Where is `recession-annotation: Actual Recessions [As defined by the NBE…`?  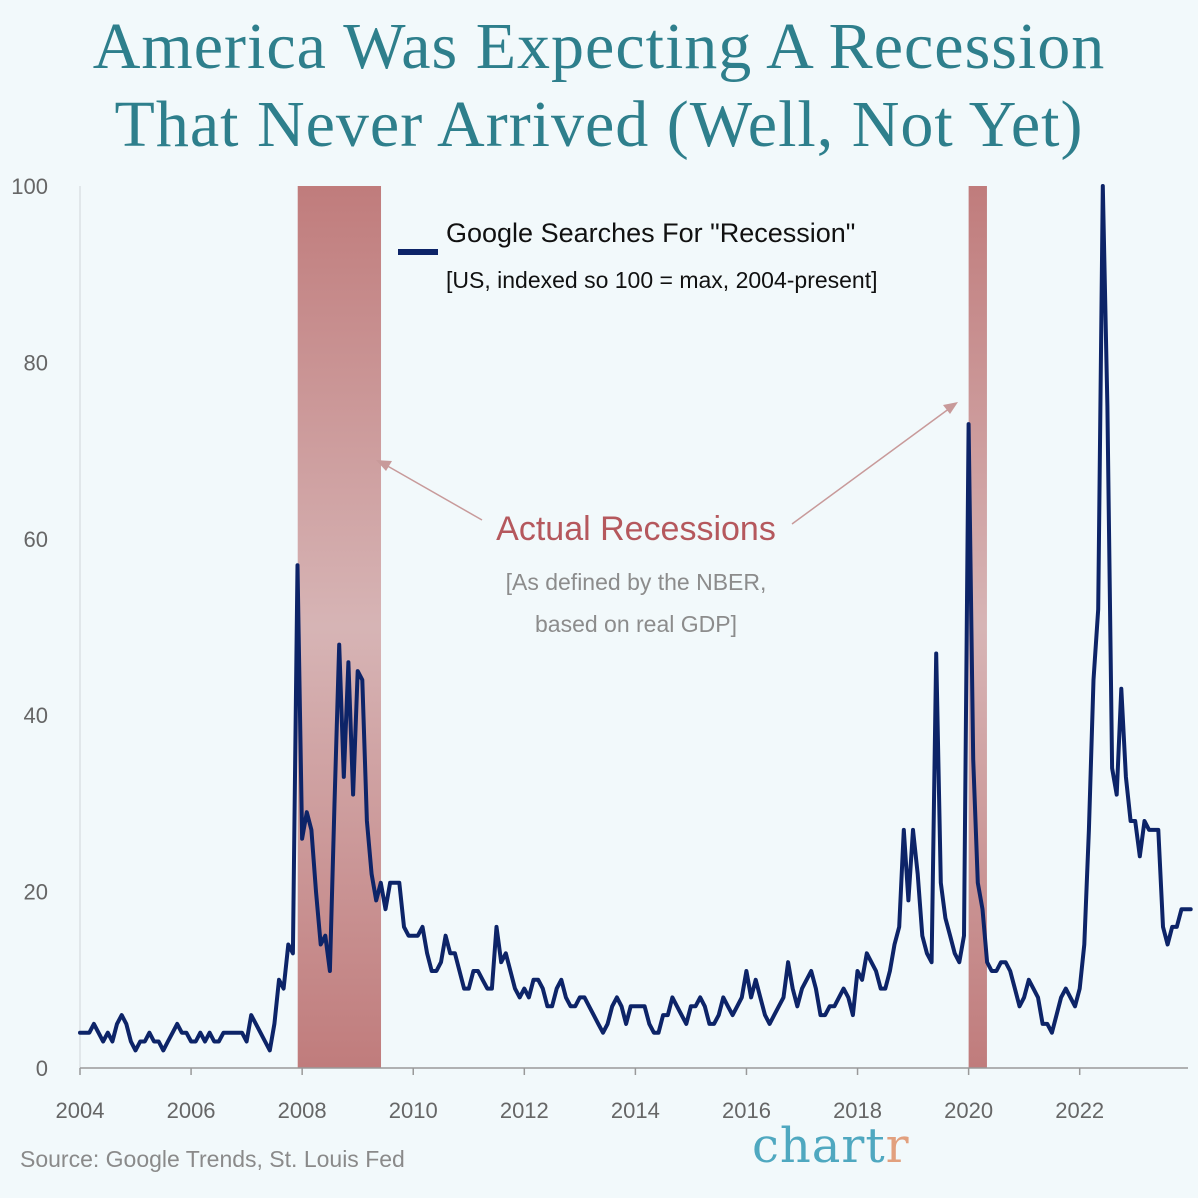
recession-annotation: Actual Recessions [As defined by the NBE… is located at coordinates (667, 519).